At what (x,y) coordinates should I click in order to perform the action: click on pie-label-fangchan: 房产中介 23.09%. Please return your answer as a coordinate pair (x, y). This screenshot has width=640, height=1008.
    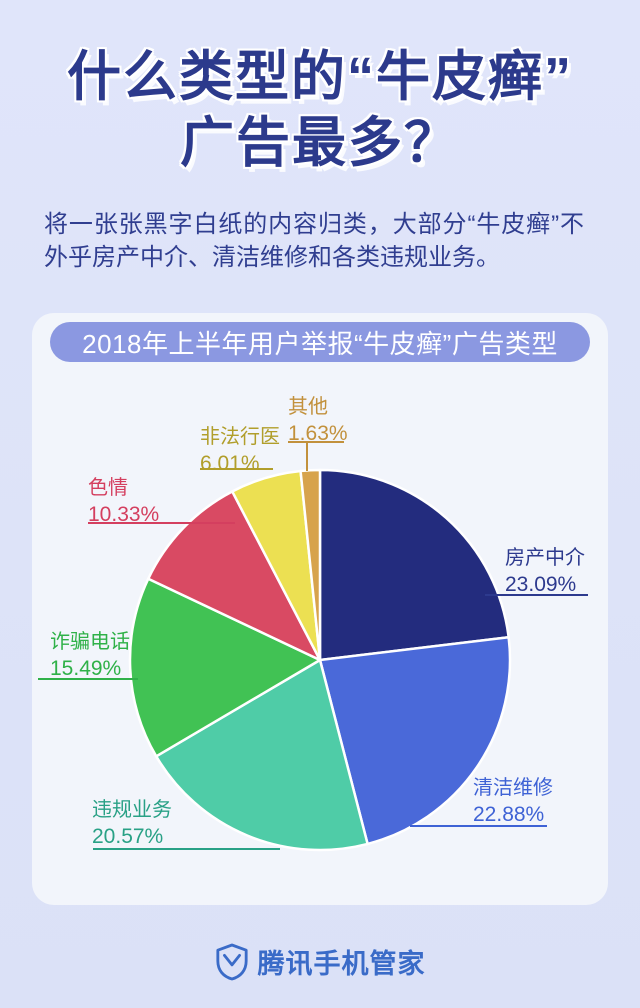
    Looking at the image, I should click on (545, 571).